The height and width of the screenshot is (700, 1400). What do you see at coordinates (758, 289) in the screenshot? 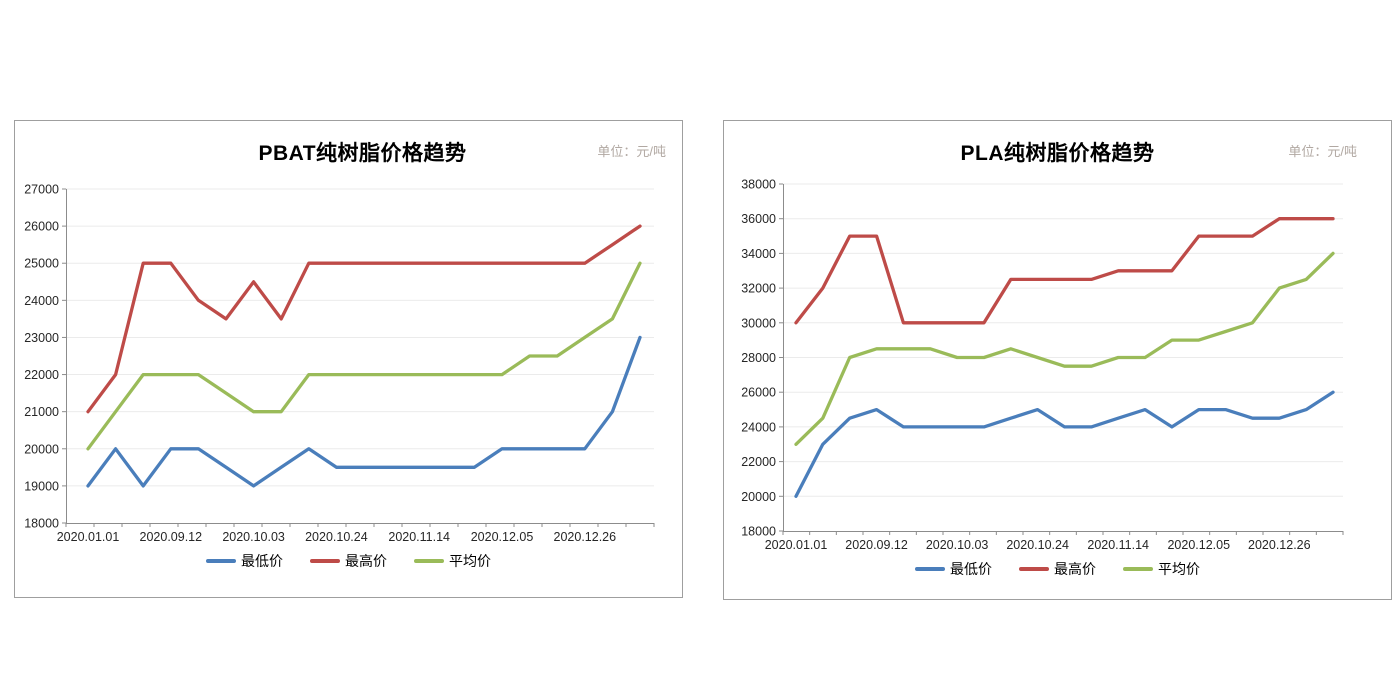
I see `svg-text: 32000` at bounding box center [758, 289].